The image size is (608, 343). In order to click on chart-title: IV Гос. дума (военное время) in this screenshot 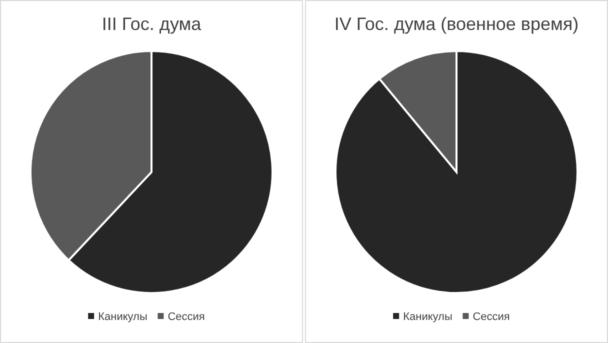, I will do `click(456, 24)`.